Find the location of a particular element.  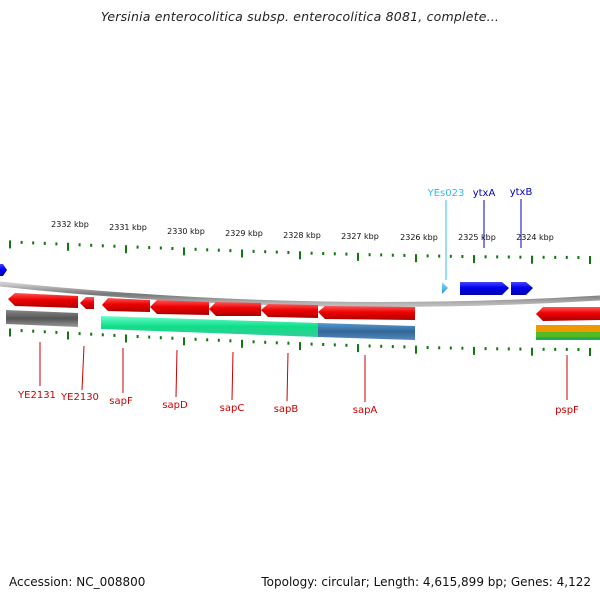

domain-track is located at coordinates (303, 325).